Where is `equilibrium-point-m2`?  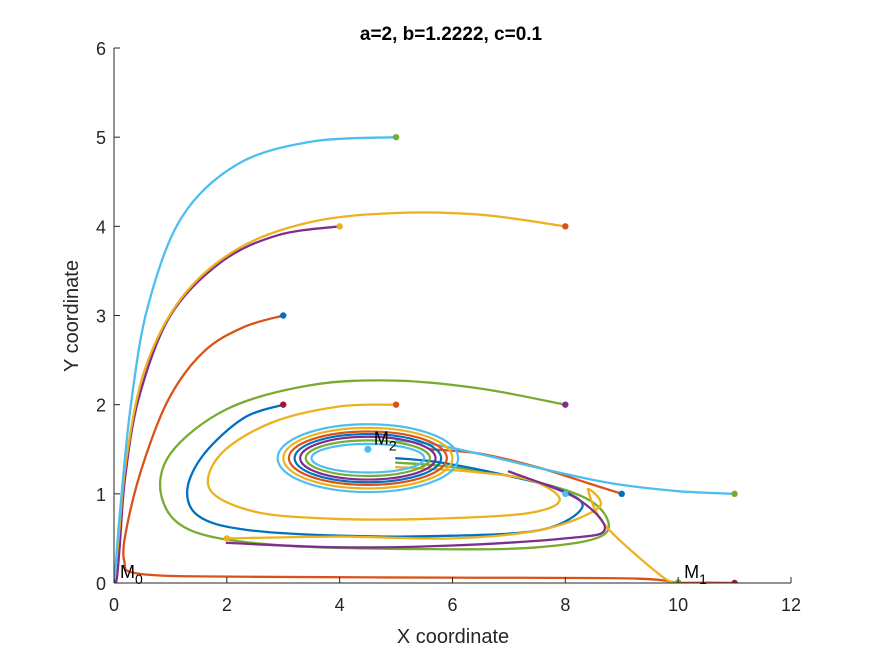
equilibrium-point-m2 is located at coordinates (368, 449).